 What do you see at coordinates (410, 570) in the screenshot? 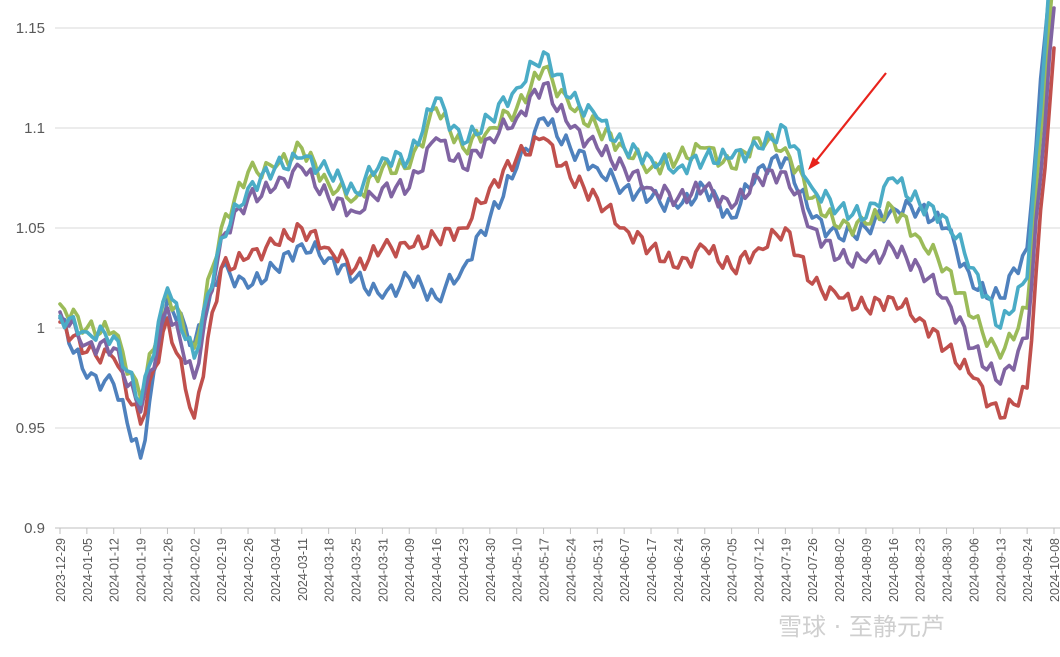
I see `x-tick-label: 2024-04-09` at bounding box center [410, 570].